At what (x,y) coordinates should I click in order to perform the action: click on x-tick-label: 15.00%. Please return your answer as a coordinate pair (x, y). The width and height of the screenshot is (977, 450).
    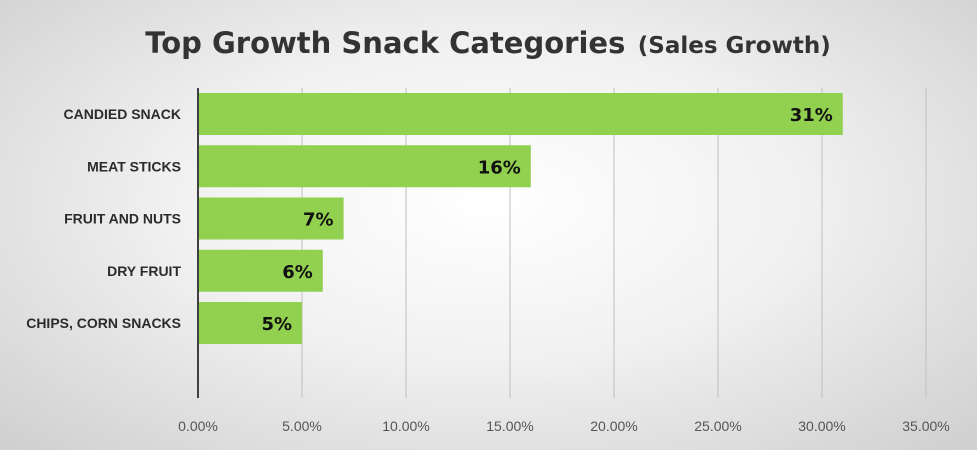
    Looking at the image, I should click on (509, 426).